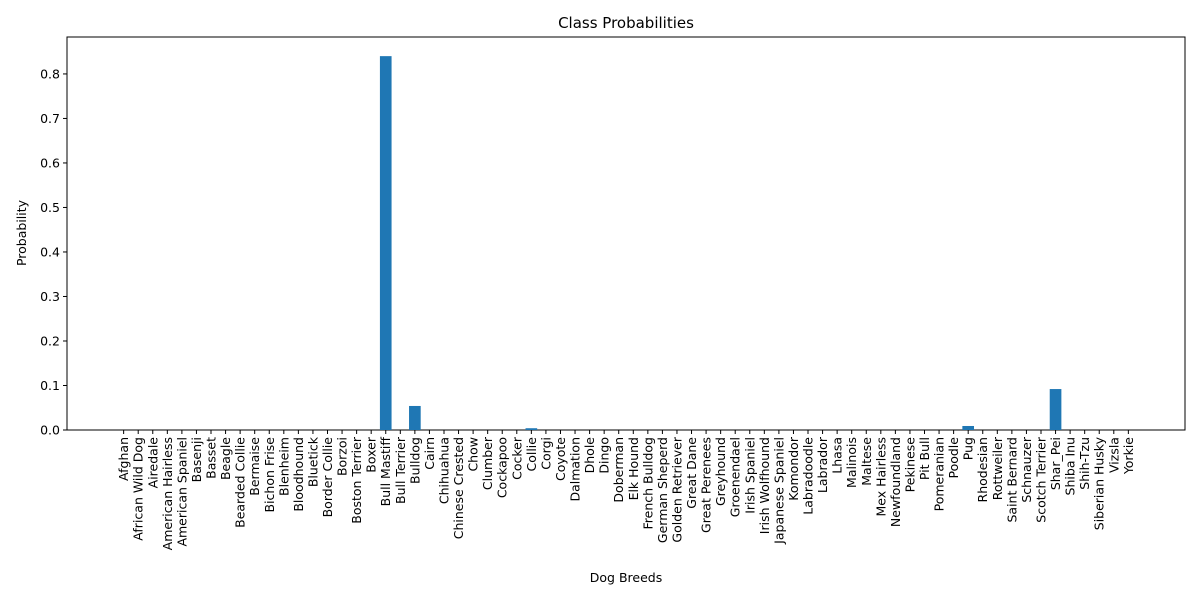 This screenshot has width=1200, height=600. I want to click on y-tick-label: 0.7, so click(50, 118).